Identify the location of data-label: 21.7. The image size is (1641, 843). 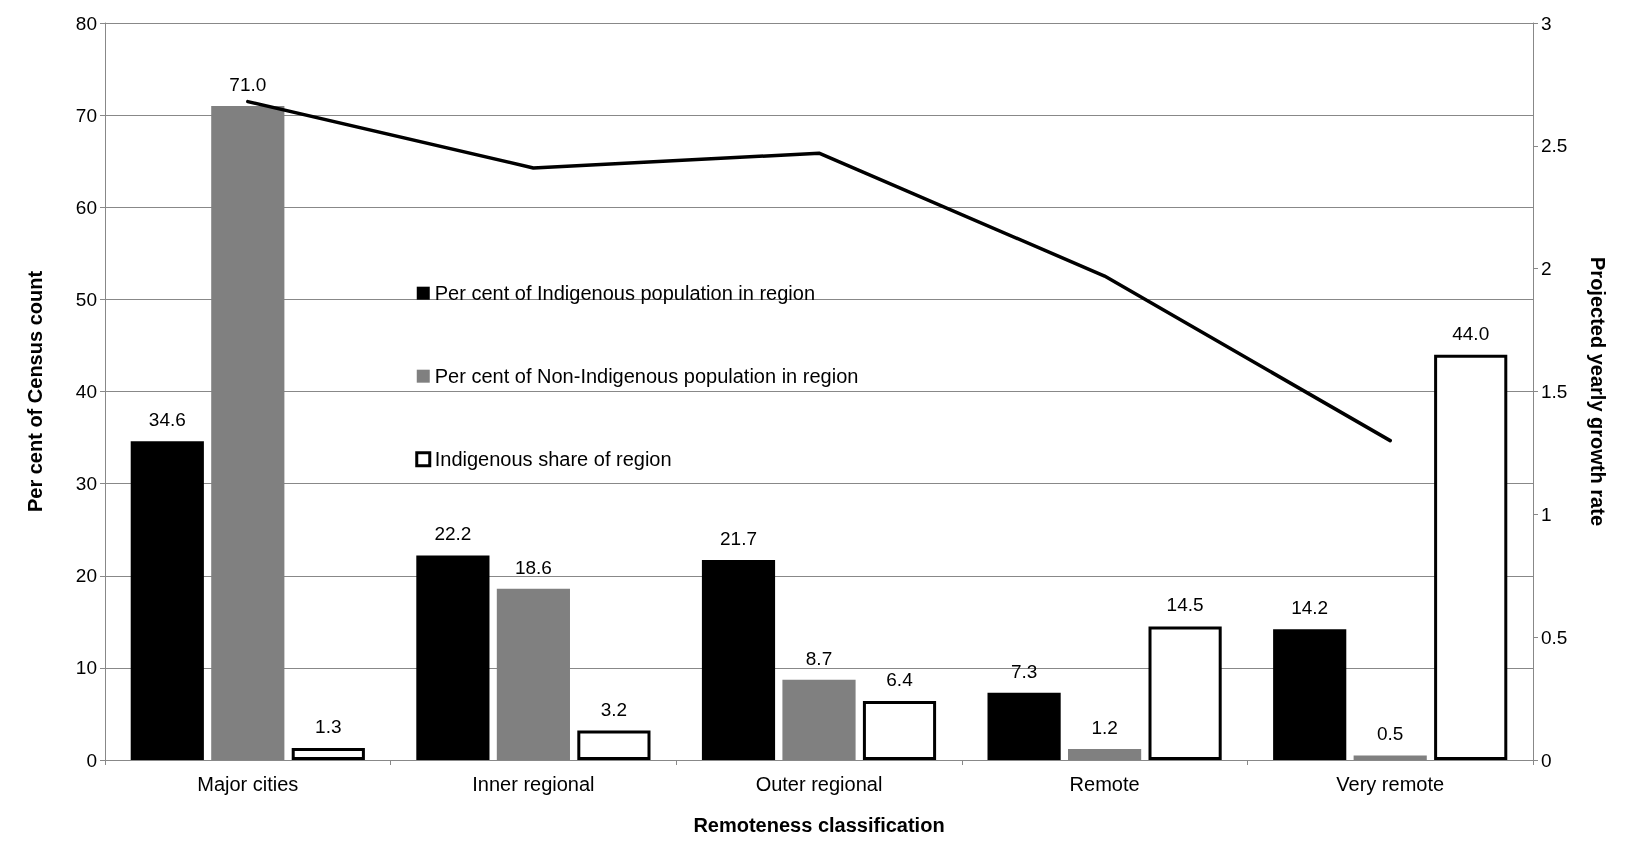
(738, 539).